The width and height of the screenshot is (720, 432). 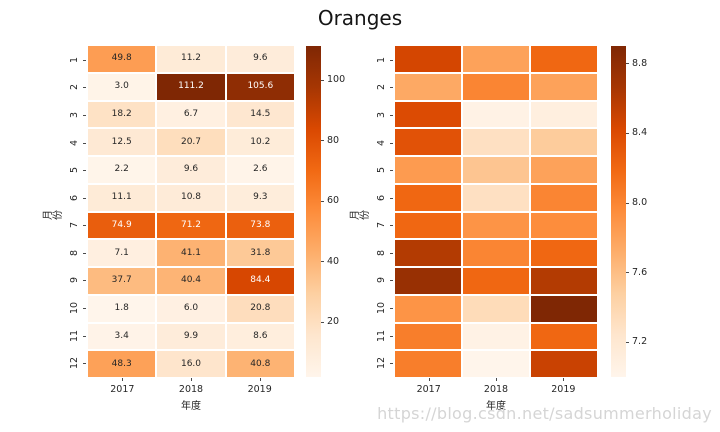 What do you see at coordinates (260, 225) in the screenshot?
I see `heatmap-cell: 73.8` at bounding box center [260, 225].